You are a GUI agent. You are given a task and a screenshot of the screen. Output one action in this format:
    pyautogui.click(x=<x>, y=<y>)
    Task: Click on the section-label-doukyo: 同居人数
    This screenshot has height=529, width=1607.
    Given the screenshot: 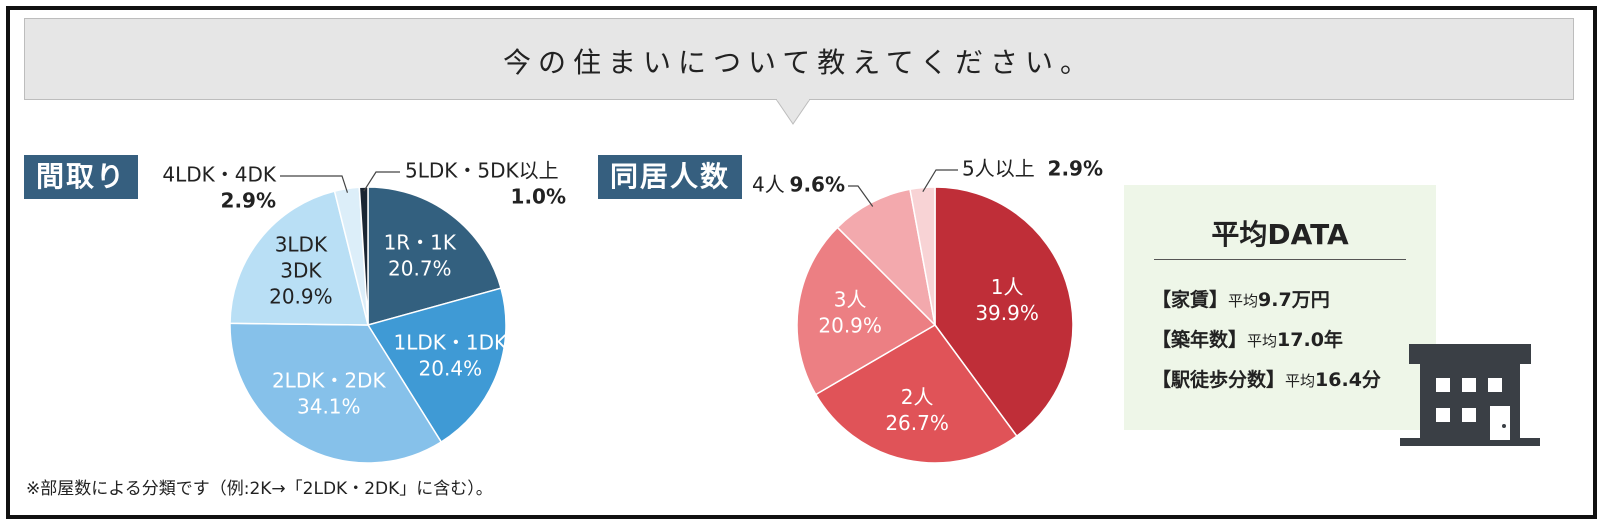 What is the action you would take?
    pyautogui.click(x=670, y=177)
    